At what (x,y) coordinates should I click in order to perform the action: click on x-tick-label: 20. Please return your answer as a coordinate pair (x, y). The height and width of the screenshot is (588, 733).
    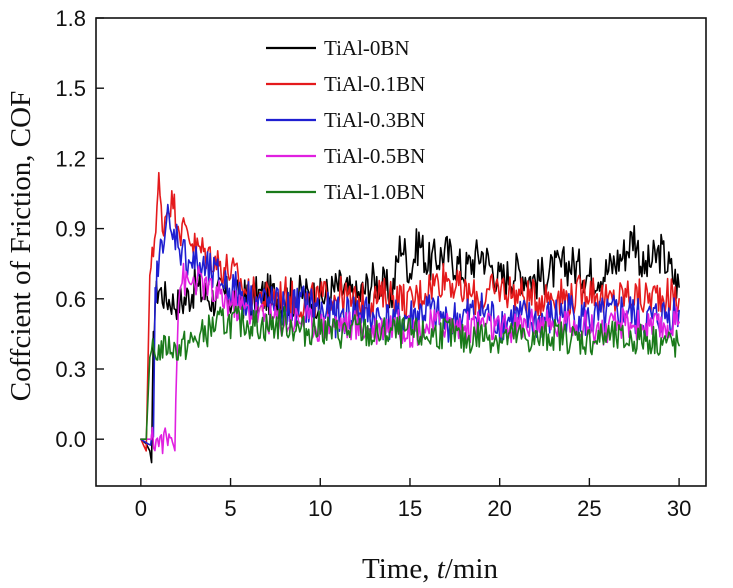
    Looking at the image, I should click on (499, 508).